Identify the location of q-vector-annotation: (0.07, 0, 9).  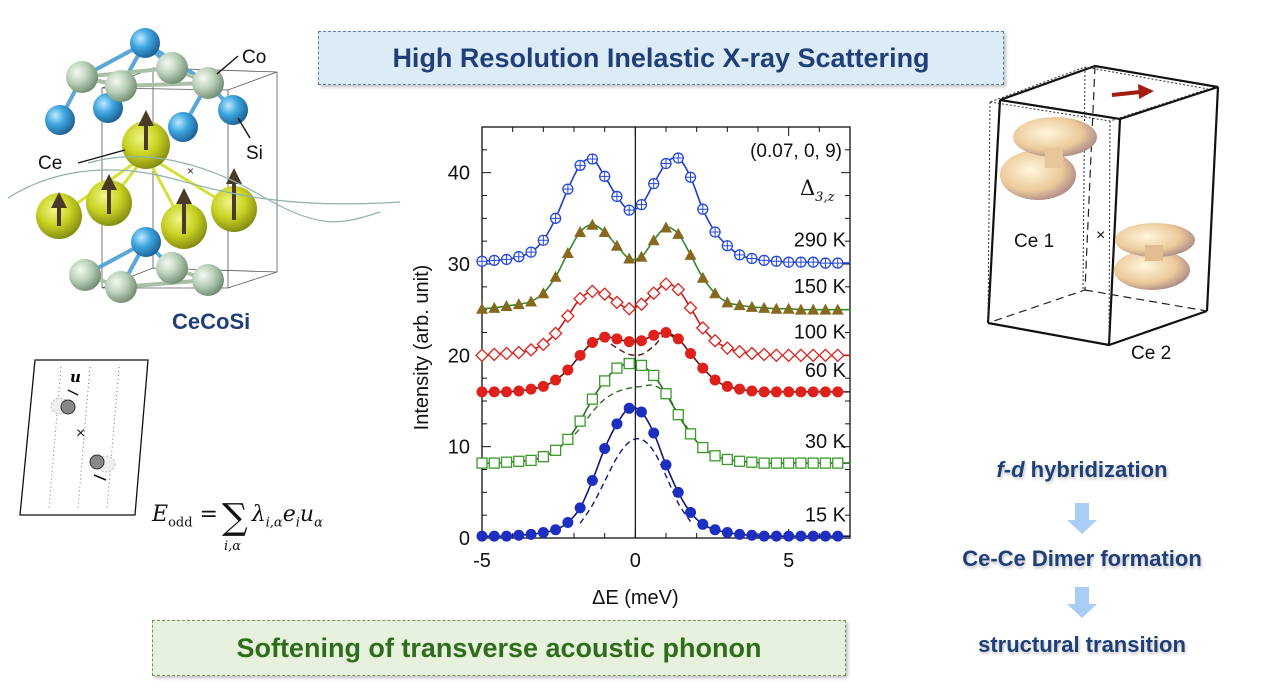
(796, 151).